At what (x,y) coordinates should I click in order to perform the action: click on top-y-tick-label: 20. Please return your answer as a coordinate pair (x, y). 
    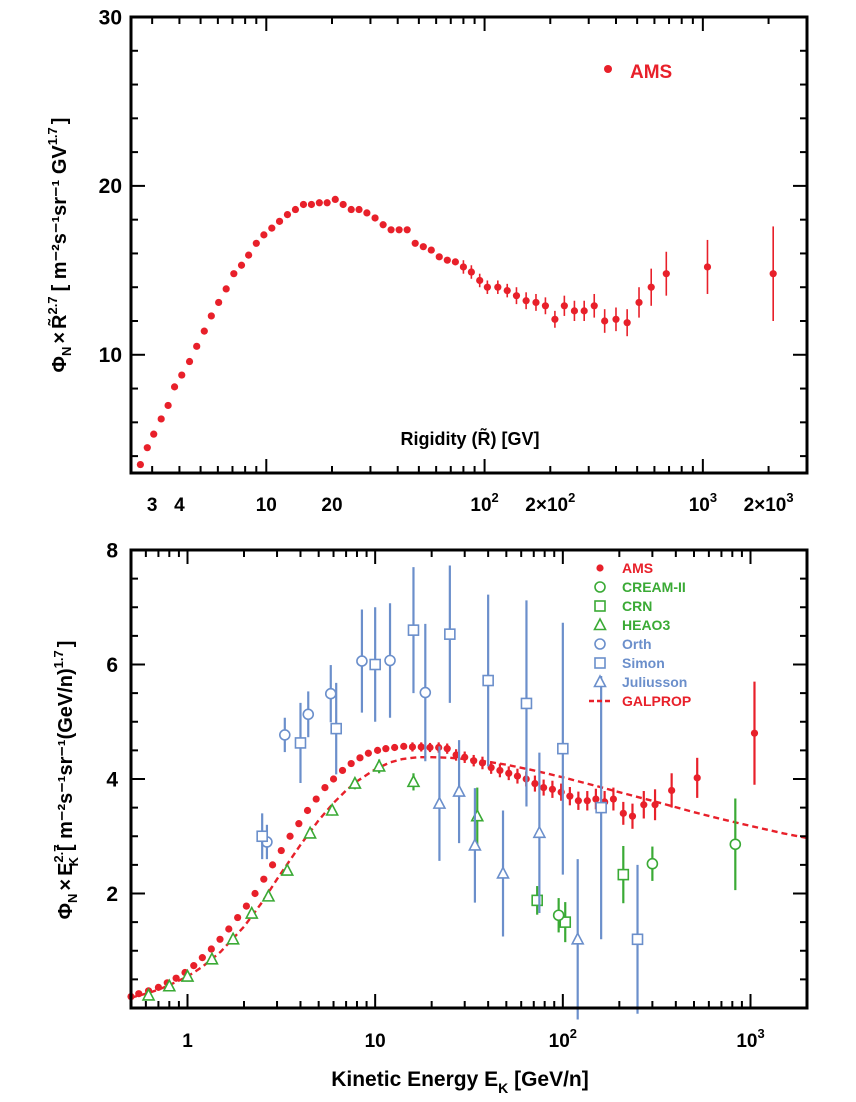
    Looking at the image, I should click on (110, 186).